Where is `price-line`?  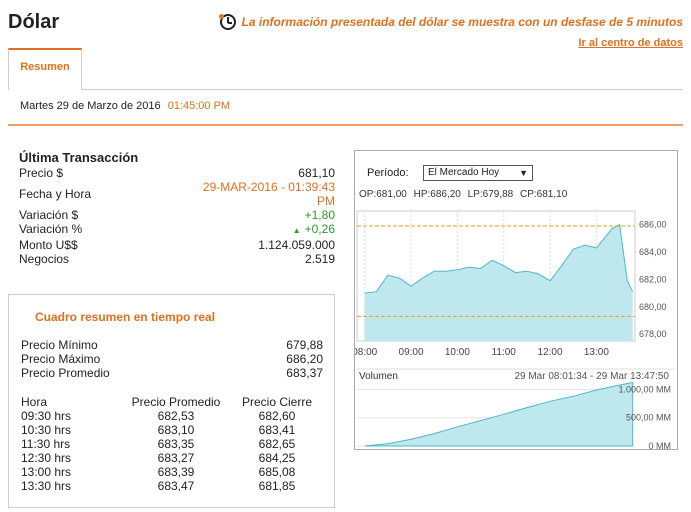 price-line is located at coordinates (499, 258).